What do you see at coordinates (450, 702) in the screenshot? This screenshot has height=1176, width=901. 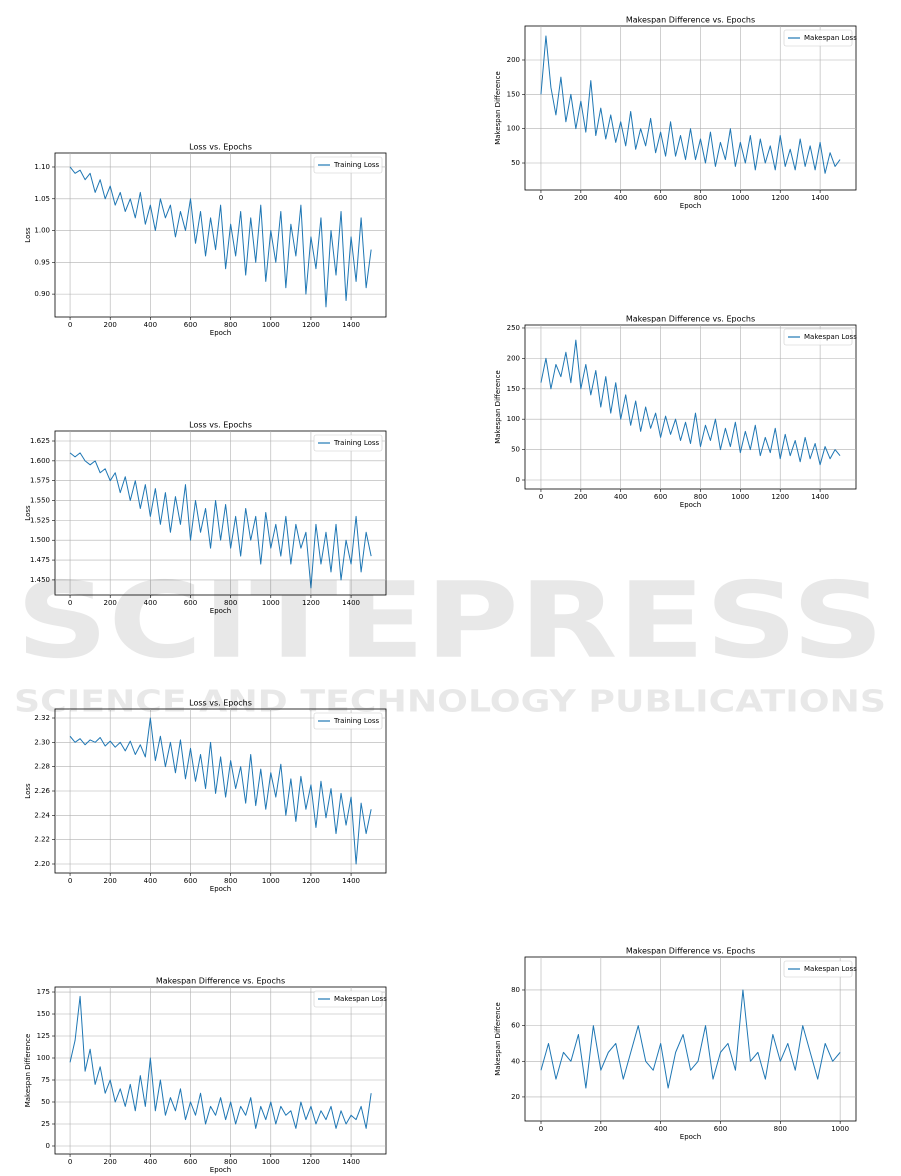 I see `watermark-subtitle: SCIENCE AND TECHNOLOGY PUBLICATIONS` at bounding box center [450, 702].